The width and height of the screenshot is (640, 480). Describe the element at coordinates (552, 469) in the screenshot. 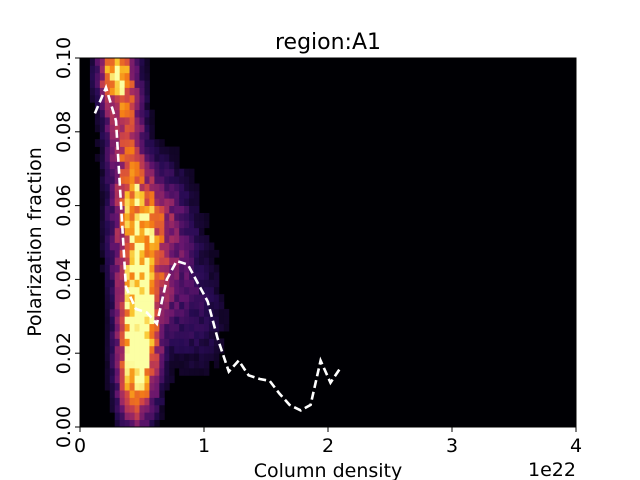

I see `x-axis-offset-text: 1e22` at that location.